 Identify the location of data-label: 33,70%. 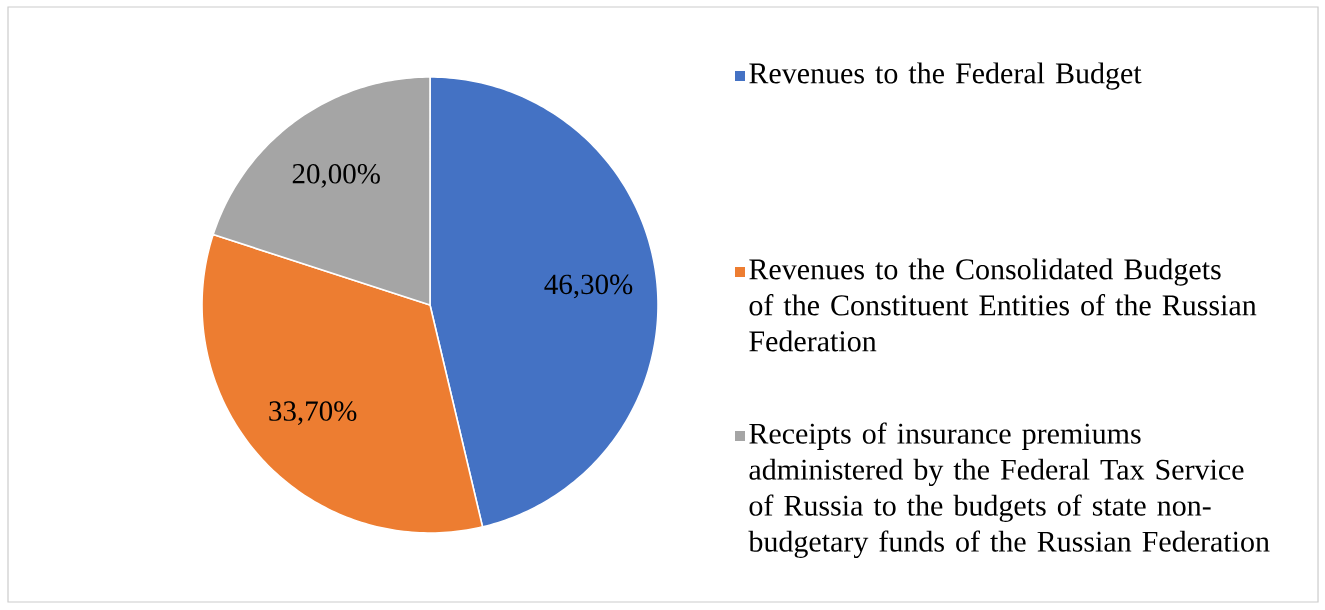
(313, 413).